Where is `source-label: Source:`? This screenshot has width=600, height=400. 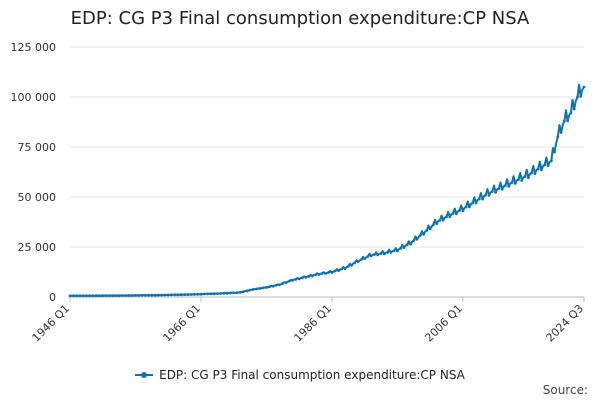 source-label: Source: is located at coordinates (565, 390).